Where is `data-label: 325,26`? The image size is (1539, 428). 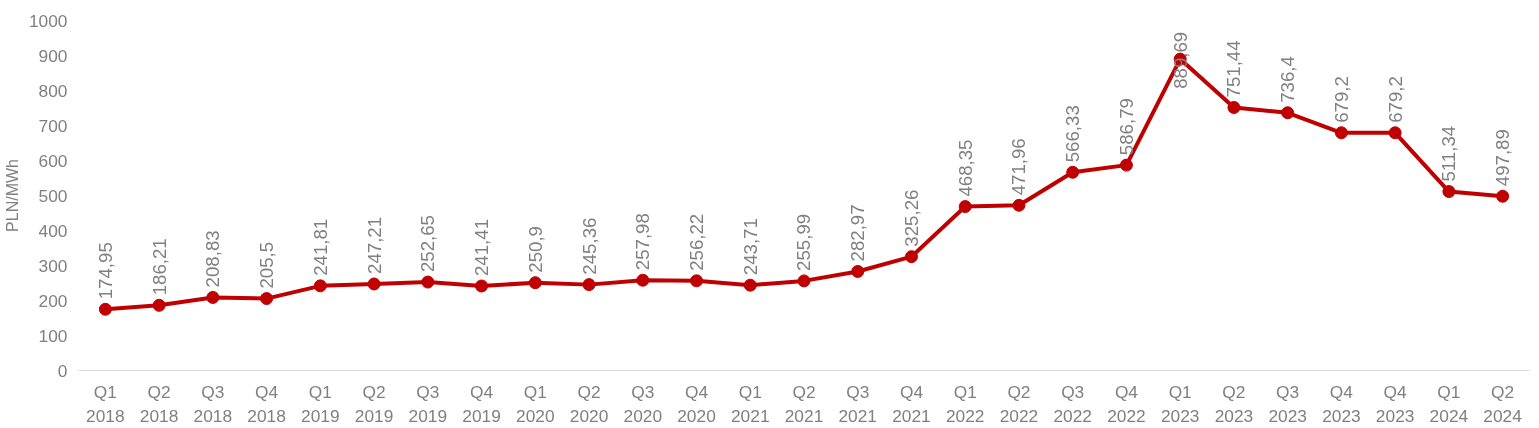
data-label: 325,26 is located at coordinates (911, 218).